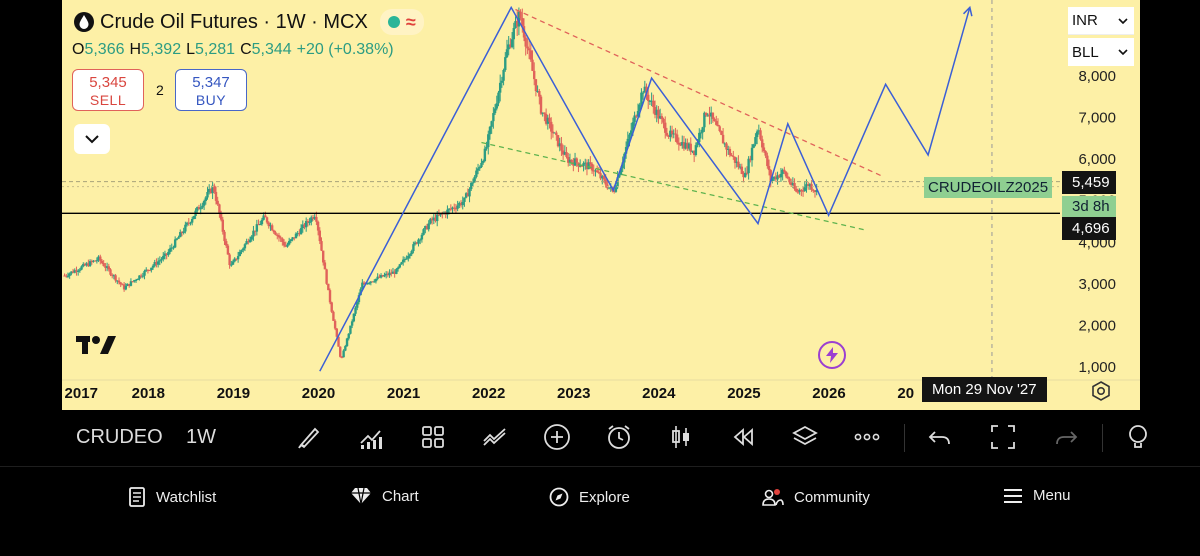 The width and height of the screenshot is (1200, 556). What do you see at coordinates (681, 437) in the screenshot?
I see `candle-type-icon` at bounding box center [681, 437].